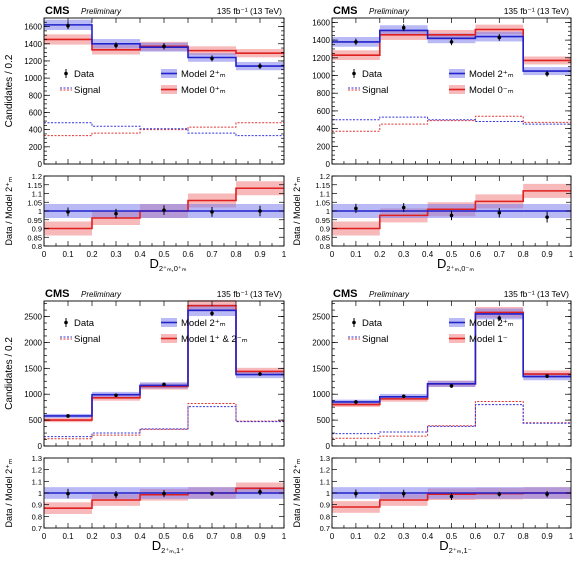 The height and width of the screenshot is (563, 580). What do you see at coordinates (321, 22) in the screenshot?
I see `y-tick-label: 1600` at bounding box center [321, 22].